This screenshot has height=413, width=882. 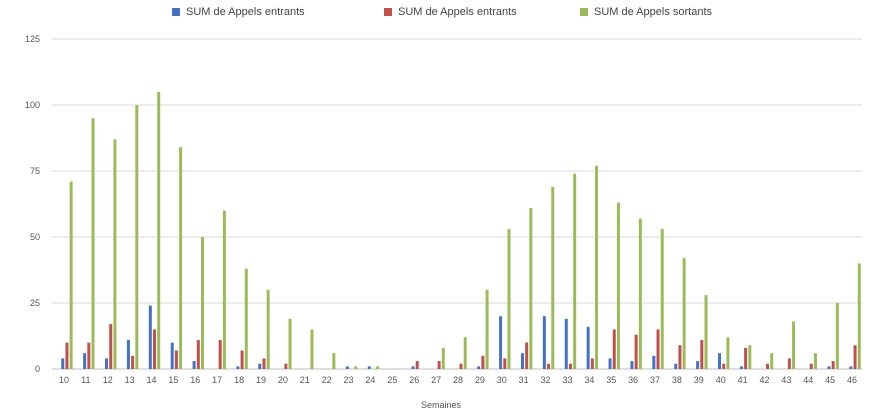 I want to click on legend-label-3: SUM de Appels sortants, so click(x=653, y=12).